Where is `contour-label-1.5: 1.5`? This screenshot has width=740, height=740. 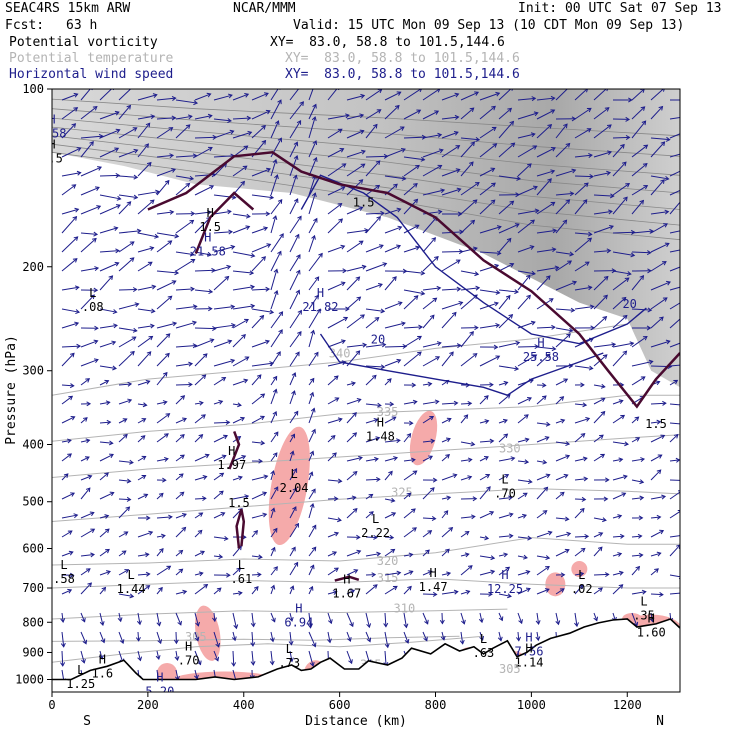 contour-label-1.5: 1.5 is located at coordinates (239, 503).